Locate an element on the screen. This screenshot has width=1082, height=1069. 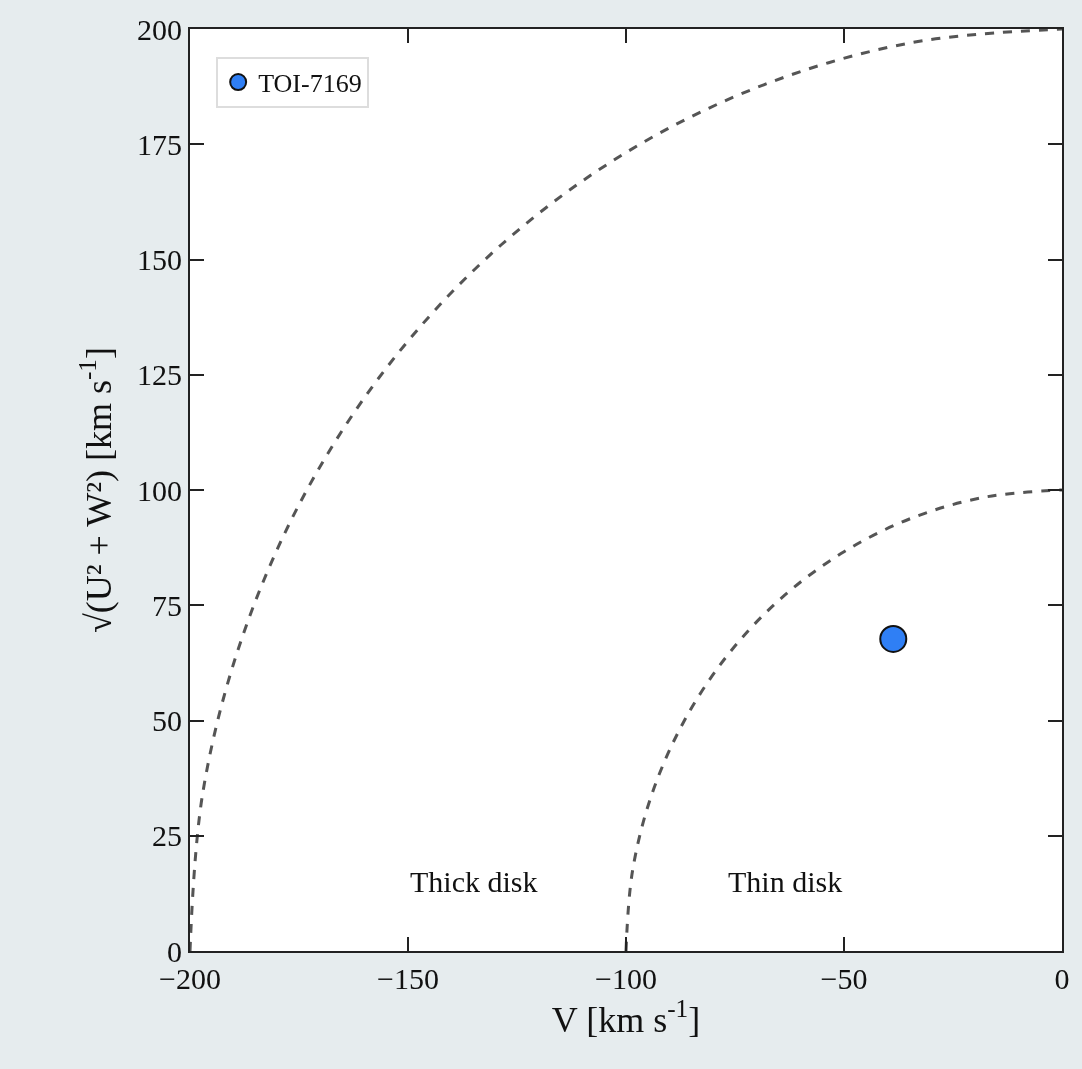
y-tick-label: 100 is located at coordinates (159, 490).